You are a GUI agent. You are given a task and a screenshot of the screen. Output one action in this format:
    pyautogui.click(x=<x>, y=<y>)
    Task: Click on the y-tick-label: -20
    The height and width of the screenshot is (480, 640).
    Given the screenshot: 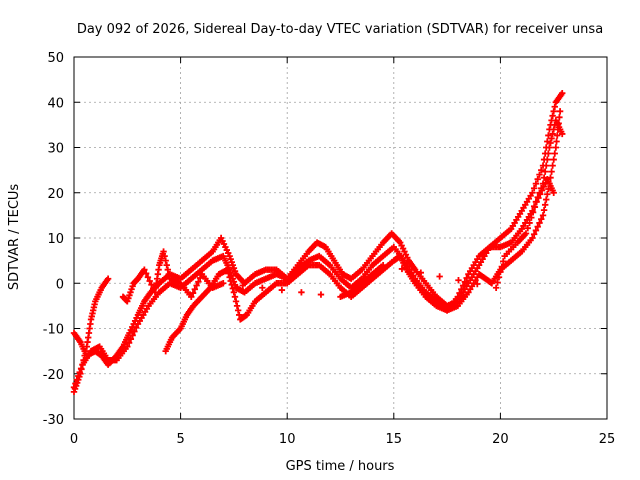 What is the action you would take?
    pyautogui.click(x=53, y=375)
    